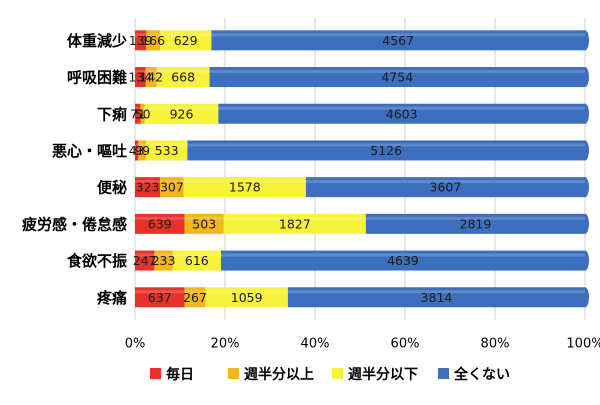 This screenshot has width=600, height=405. I want to click on category-label: 疼痛, so click(112, 298).